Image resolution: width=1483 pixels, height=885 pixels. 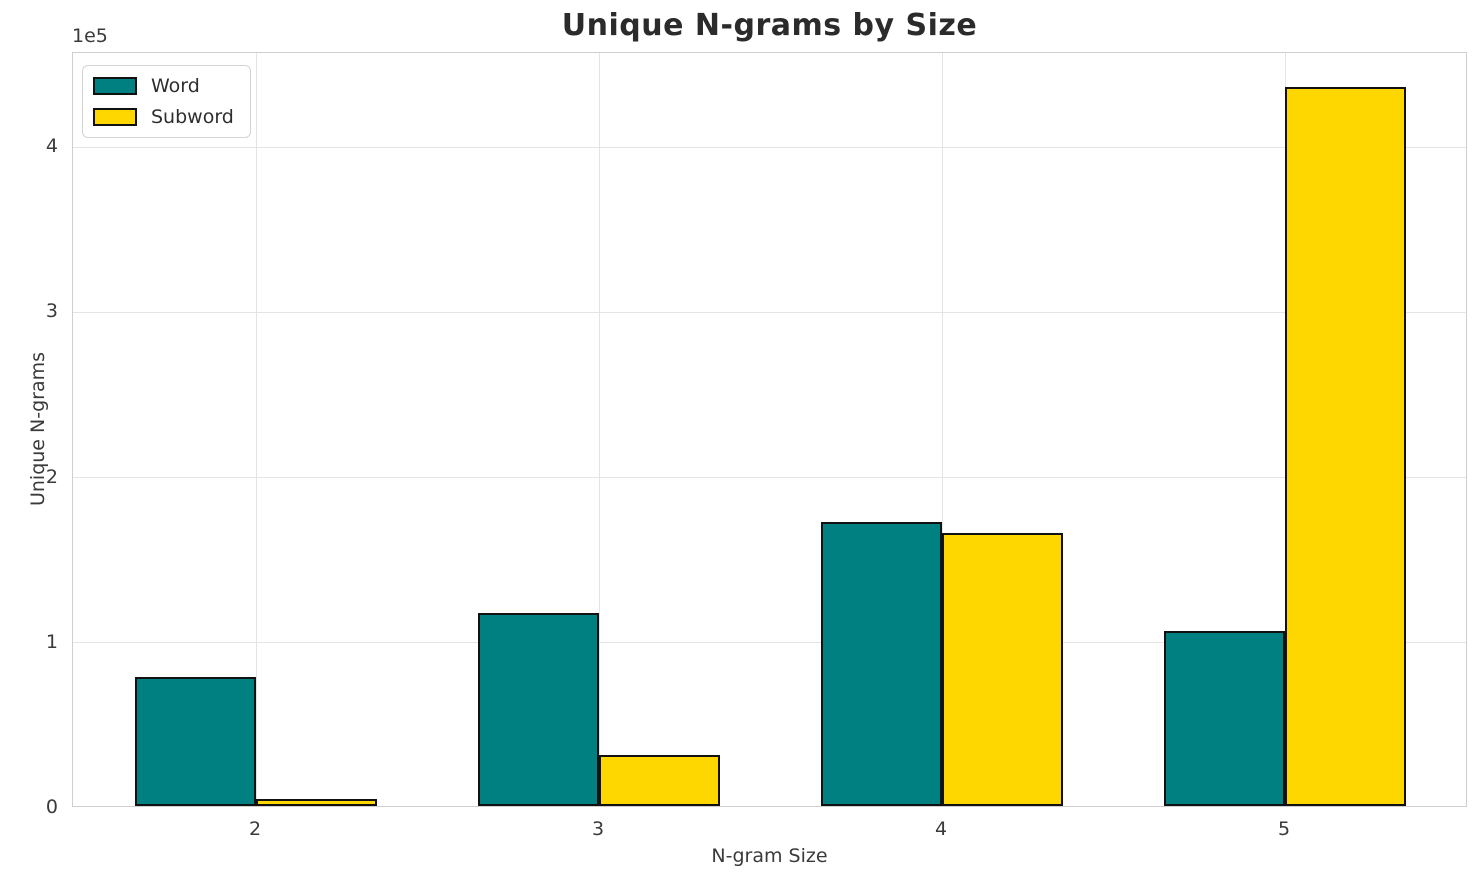 What do you see at coordinates (51, 476) in the screenshot?
I see `y-tick-label: 2` at bounding box center [51, 476].